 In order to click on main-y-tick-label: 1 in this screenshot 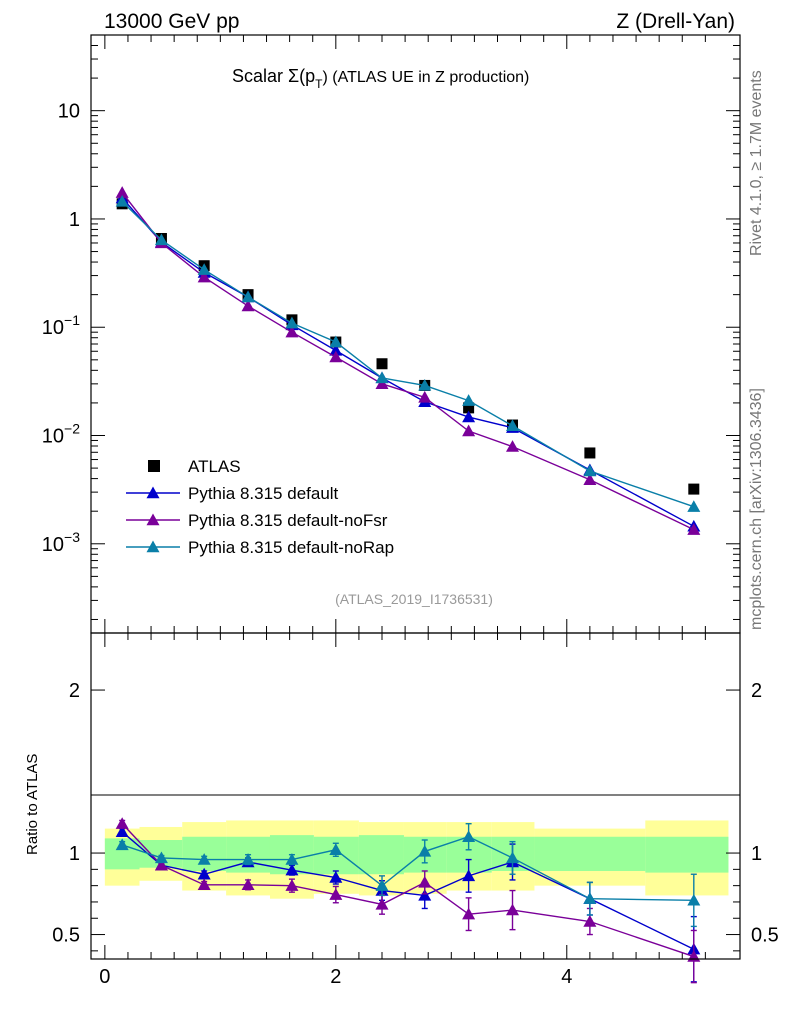, I will do `click(74, 220)`.